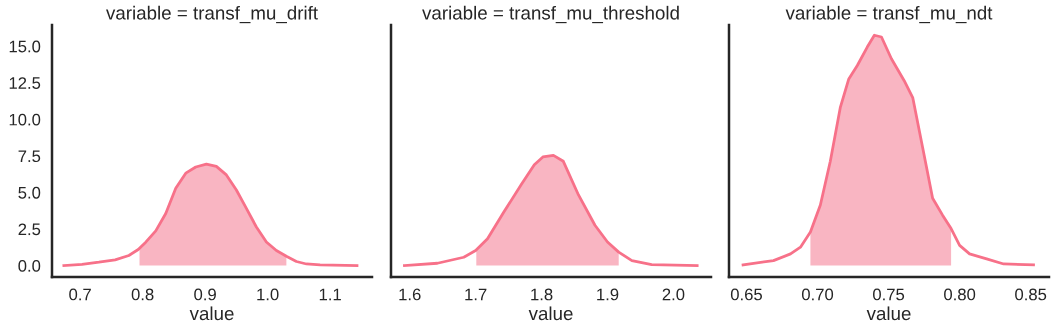  Describe the element at coordinates (746, 294) in the screenshot. I see `x-tick-label: 0.65` at that location.